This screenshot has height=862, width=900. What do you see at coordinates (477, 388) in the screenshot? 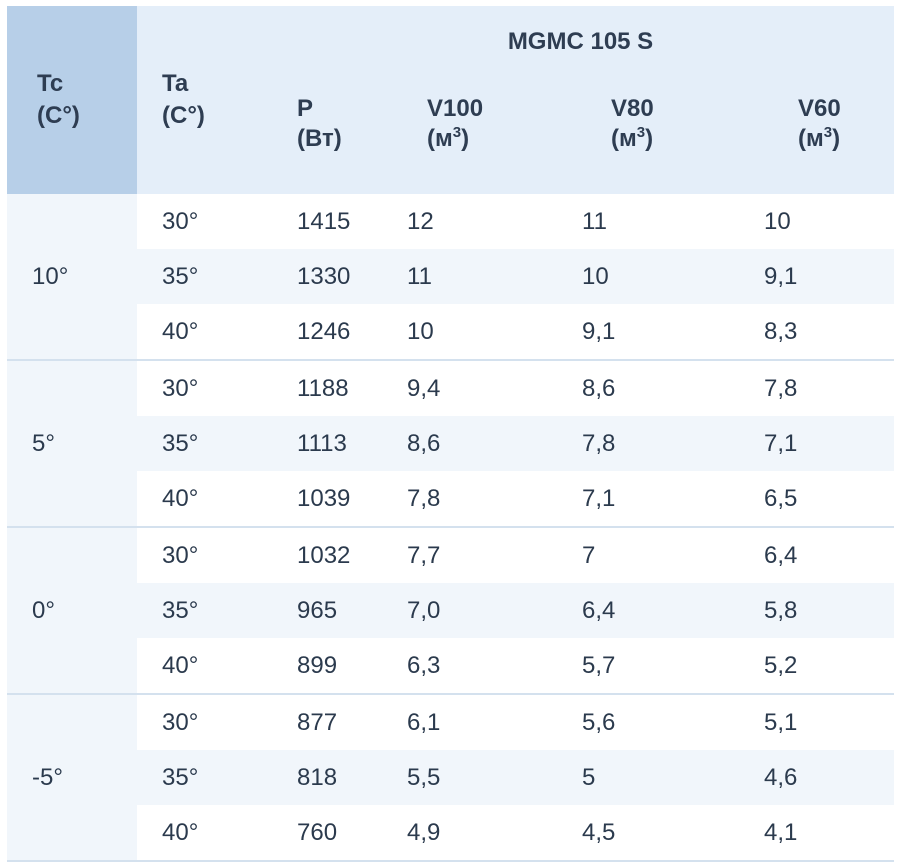
I see `cell-v100: 9,4` at bounding box center [477, 388].